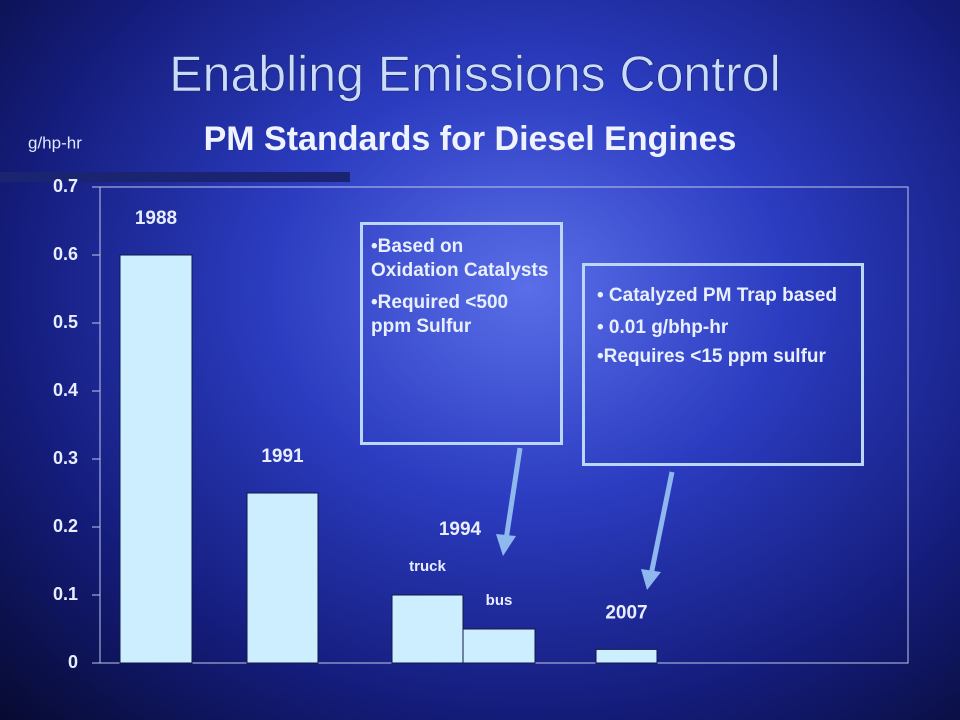  What do you see at coordinates (65, 254) in the screenshot?
I see `y-tick-label: 0.6` at bounding box center [65, 254].